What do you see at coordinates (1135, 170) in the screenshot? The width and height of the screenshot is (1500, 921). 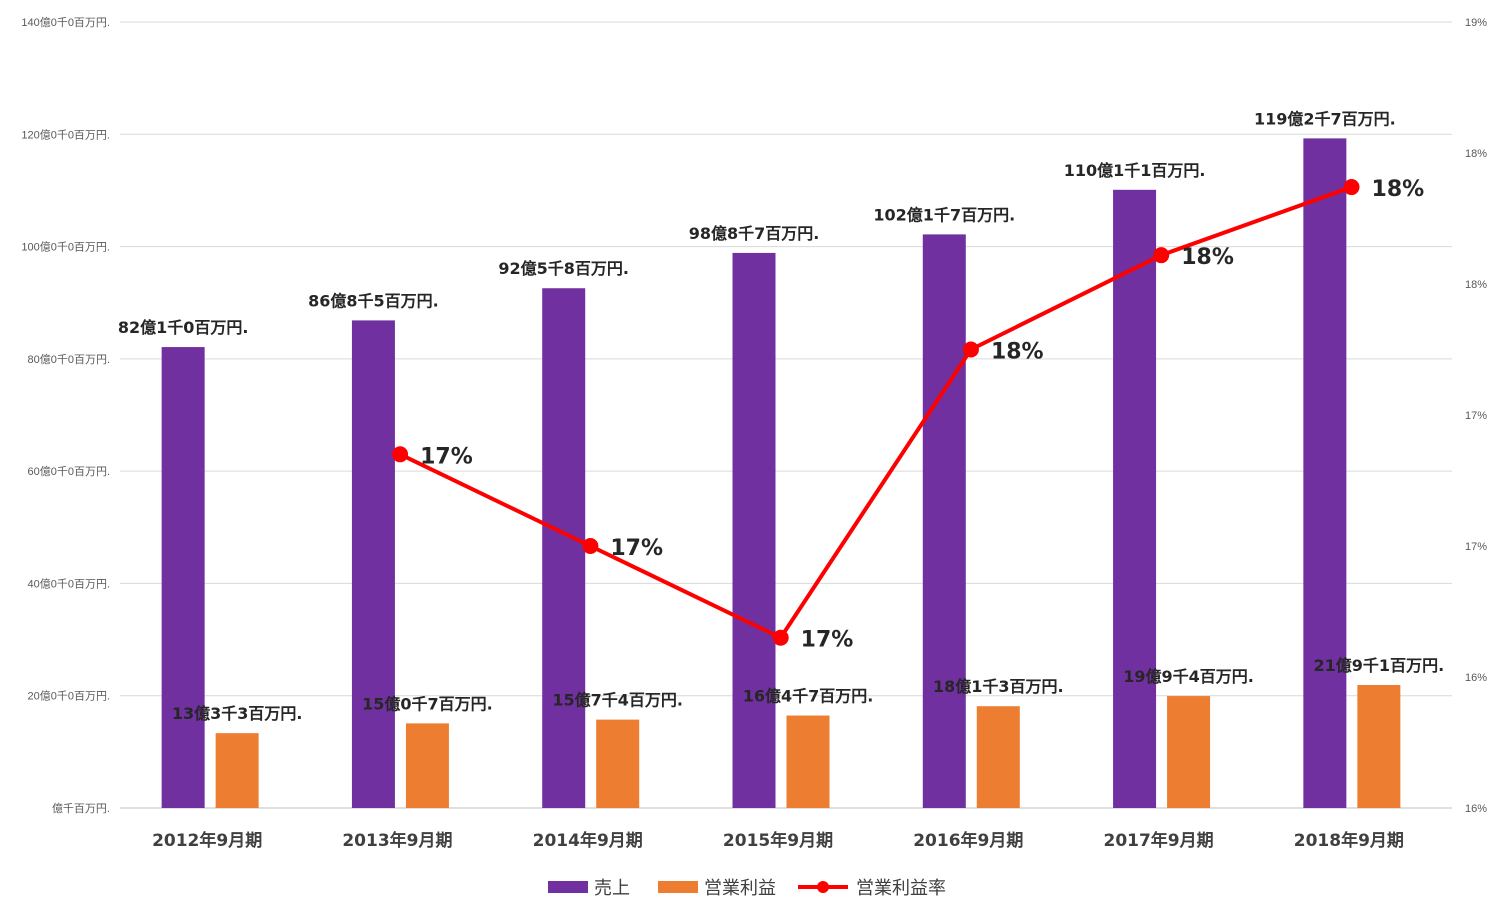 I see `sales-data-label: 110億1千1百万円.` at bounding box center [1135, 170].